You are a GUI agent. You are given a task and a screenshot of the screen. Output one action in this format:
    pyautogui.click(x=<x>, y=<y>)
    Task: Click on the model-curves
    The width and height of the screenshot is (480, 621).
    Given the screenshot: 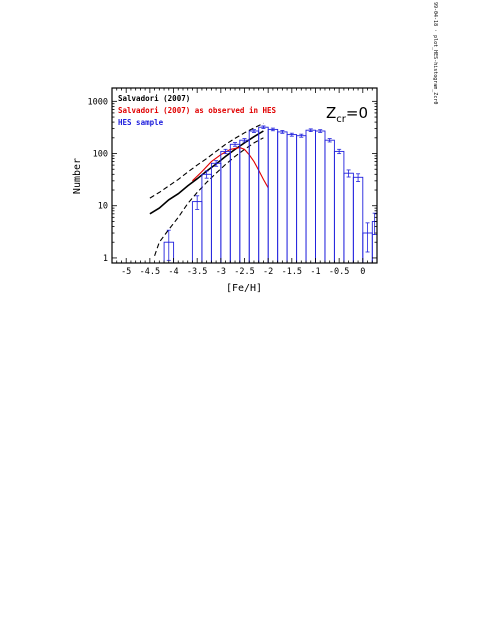 What is the action you would take?
    pyautogui.click(x=209, y=189)
    